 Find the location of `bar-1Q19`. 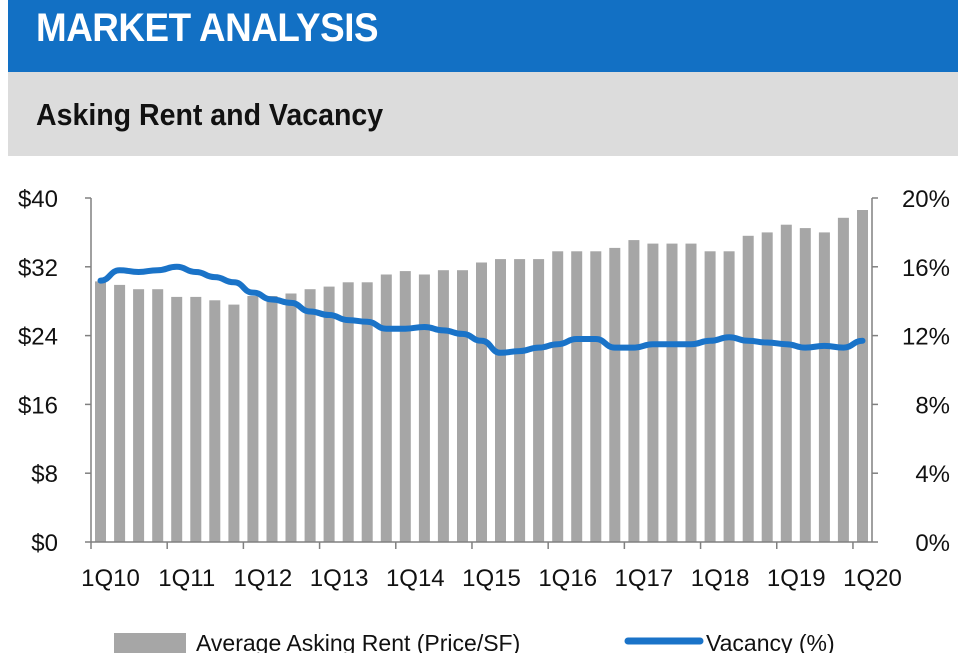

bar-1Q19 is located at coordinates (786, 383).